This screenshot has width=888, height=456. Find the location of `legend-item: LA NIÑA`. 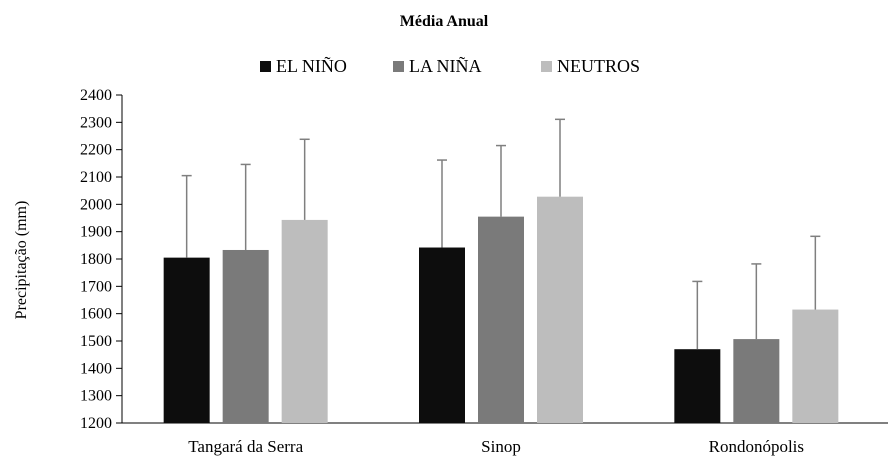

legend-item: LA NIÑA is located at coordinates (437, 65).